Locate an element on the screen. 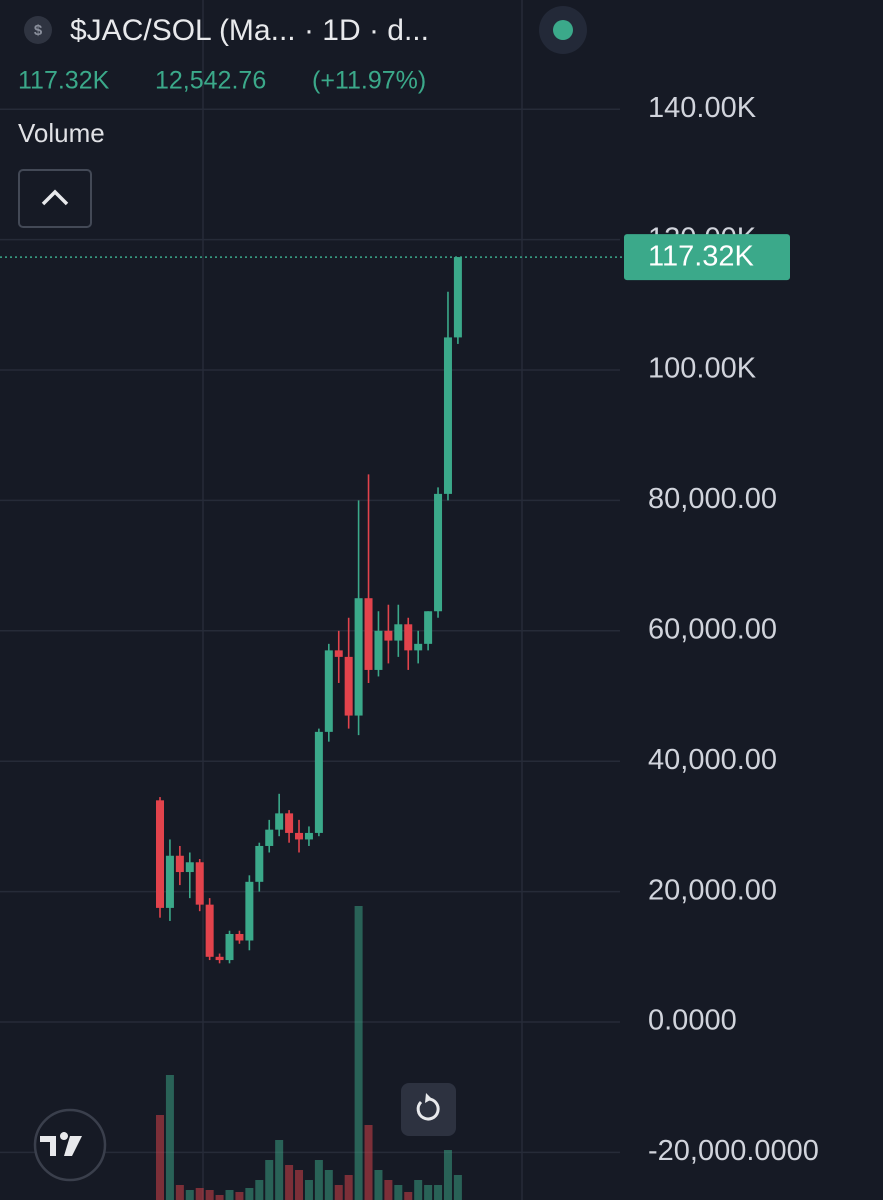  reset-button is located at coordinates (428, 1109).